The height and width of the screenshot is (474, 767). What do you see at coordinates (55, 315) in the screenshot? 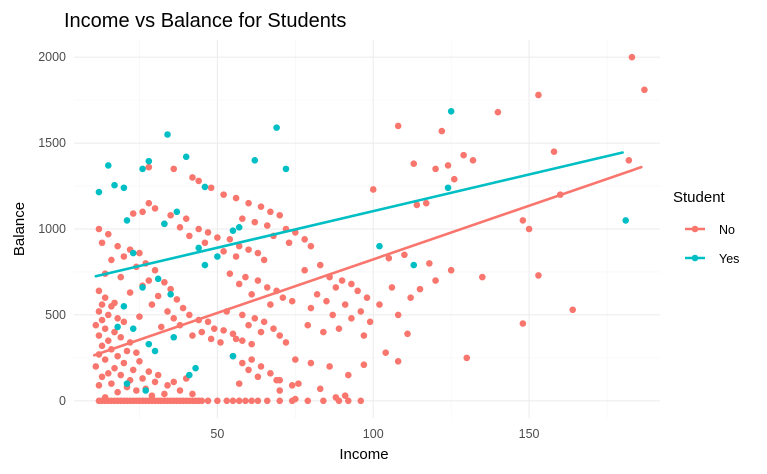
I see `y-tick-label: 500` at bounding box center [55, 315].